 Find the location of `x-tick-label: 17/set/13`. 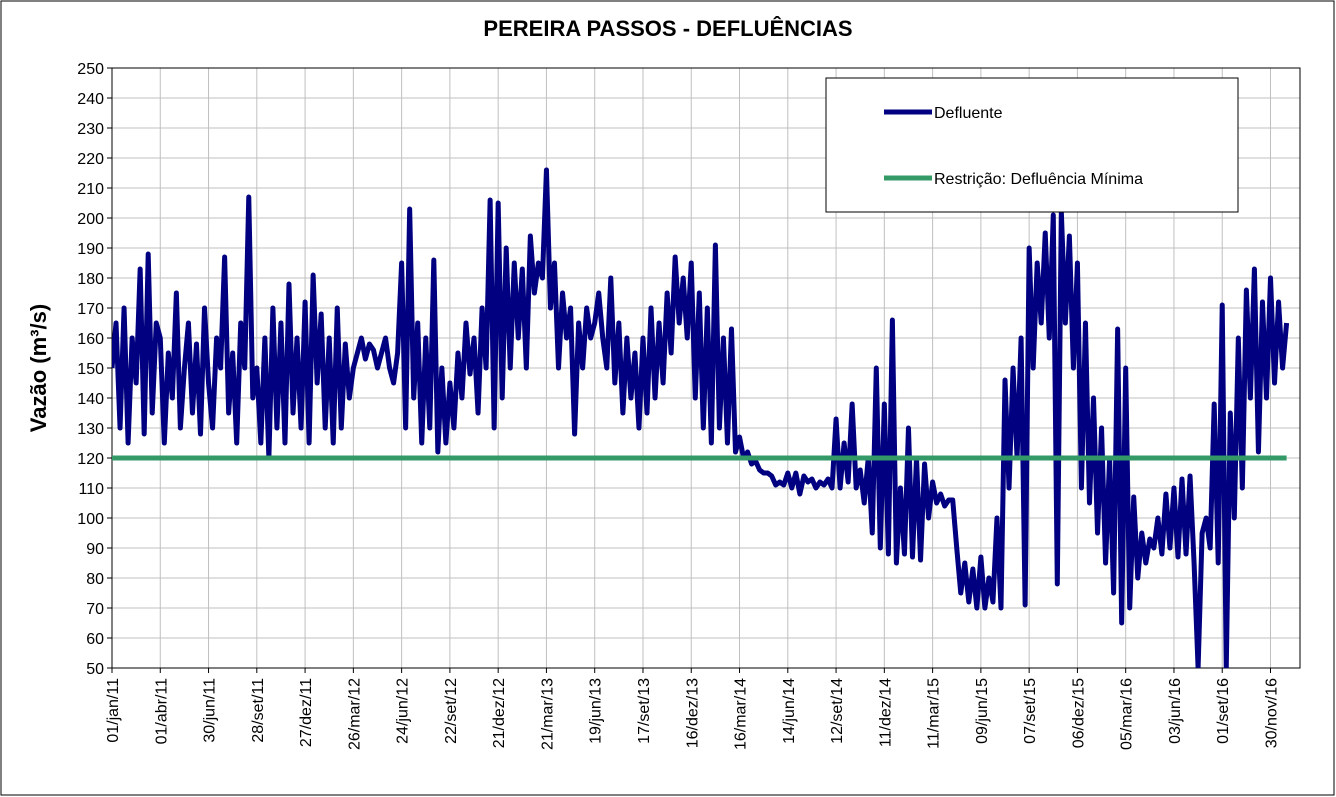

x-tick-label: 17/set/13 is located at coordinates (644, 711).